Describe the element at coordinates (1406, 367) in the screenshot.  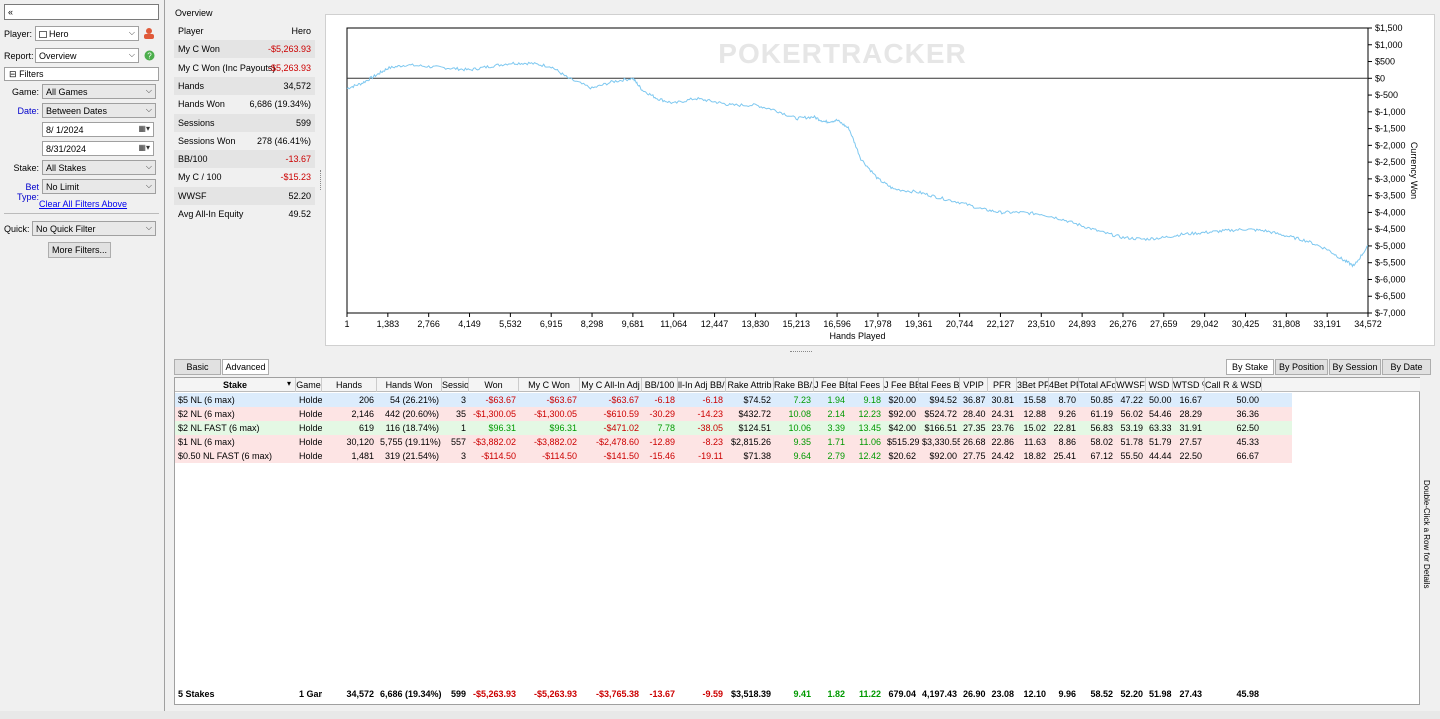
I see `group-by-date-button: By Date` at that location.